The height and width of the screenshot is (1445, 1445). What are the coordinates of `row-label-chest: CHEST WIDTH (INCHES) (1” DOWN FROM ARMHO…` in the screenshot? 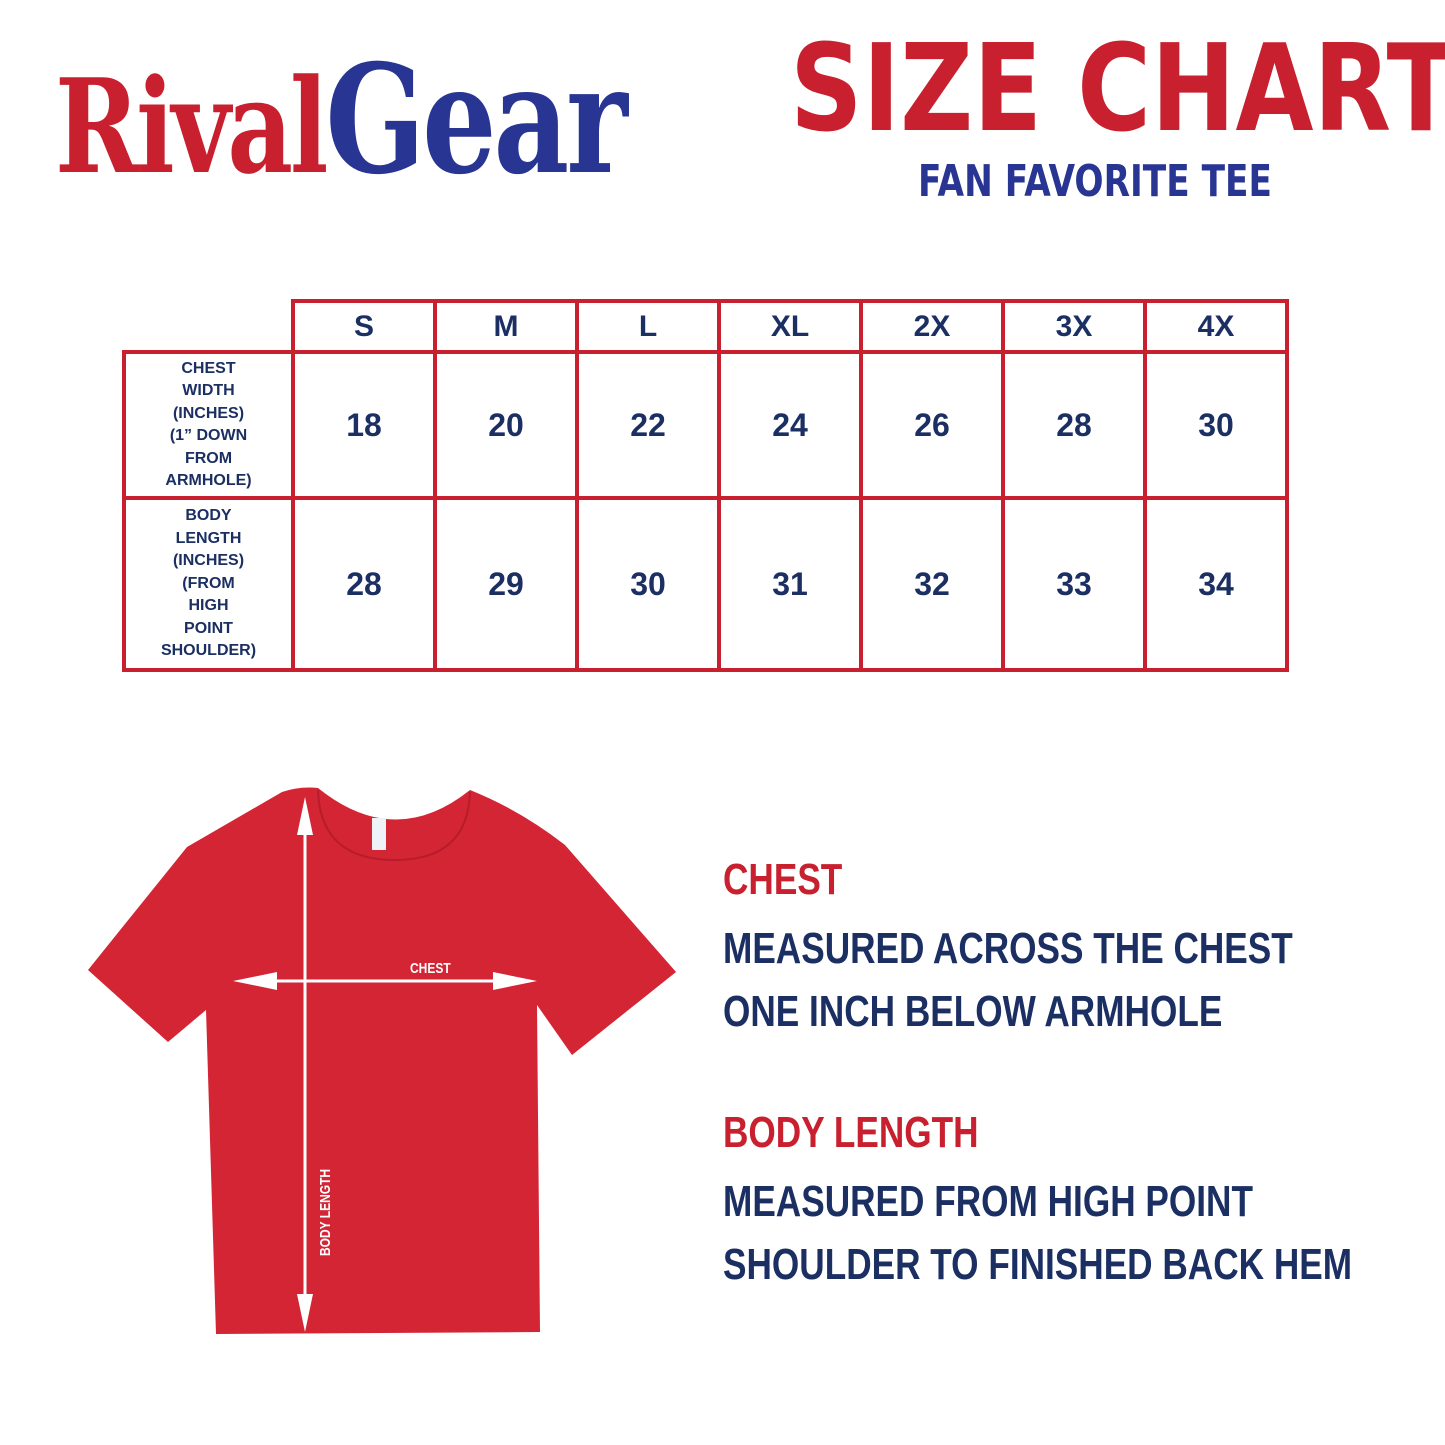 It's located at (208, 425).